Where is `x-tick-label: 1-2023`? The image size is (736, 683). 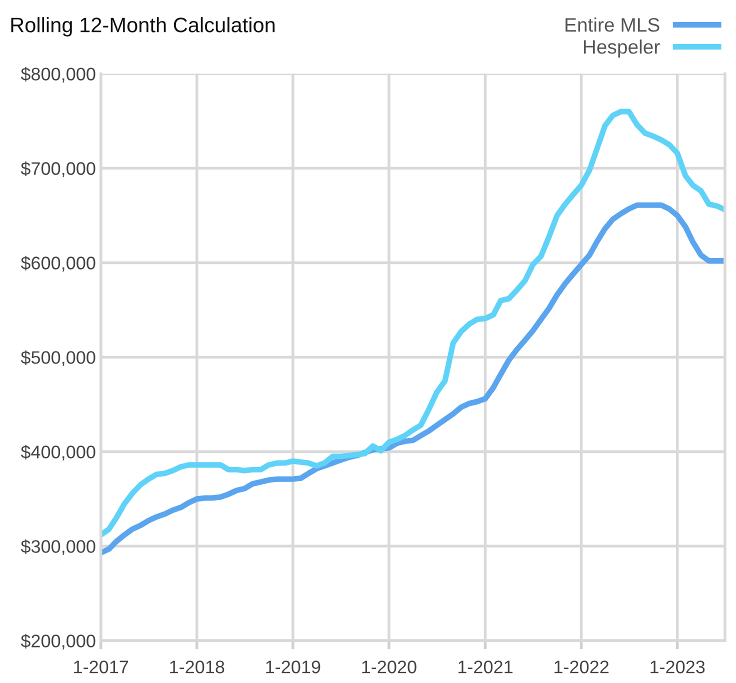
x-tick-label: 1-2023 is located at coordinates (677, 667).